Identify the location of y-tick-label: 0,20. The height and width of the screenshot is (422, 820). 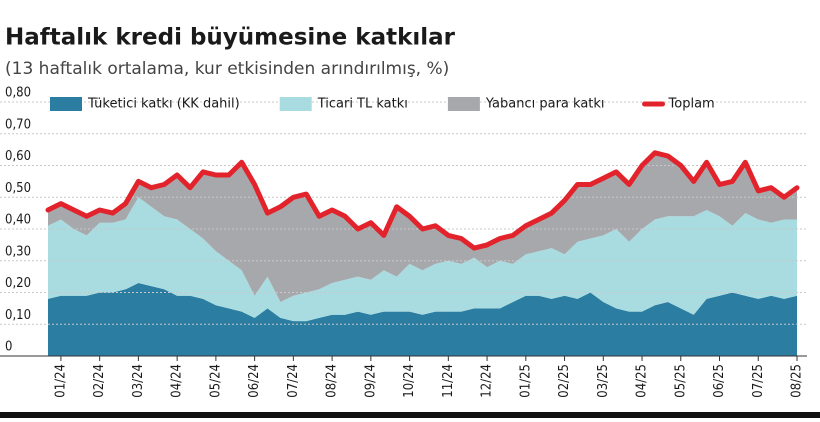
(18, 283).